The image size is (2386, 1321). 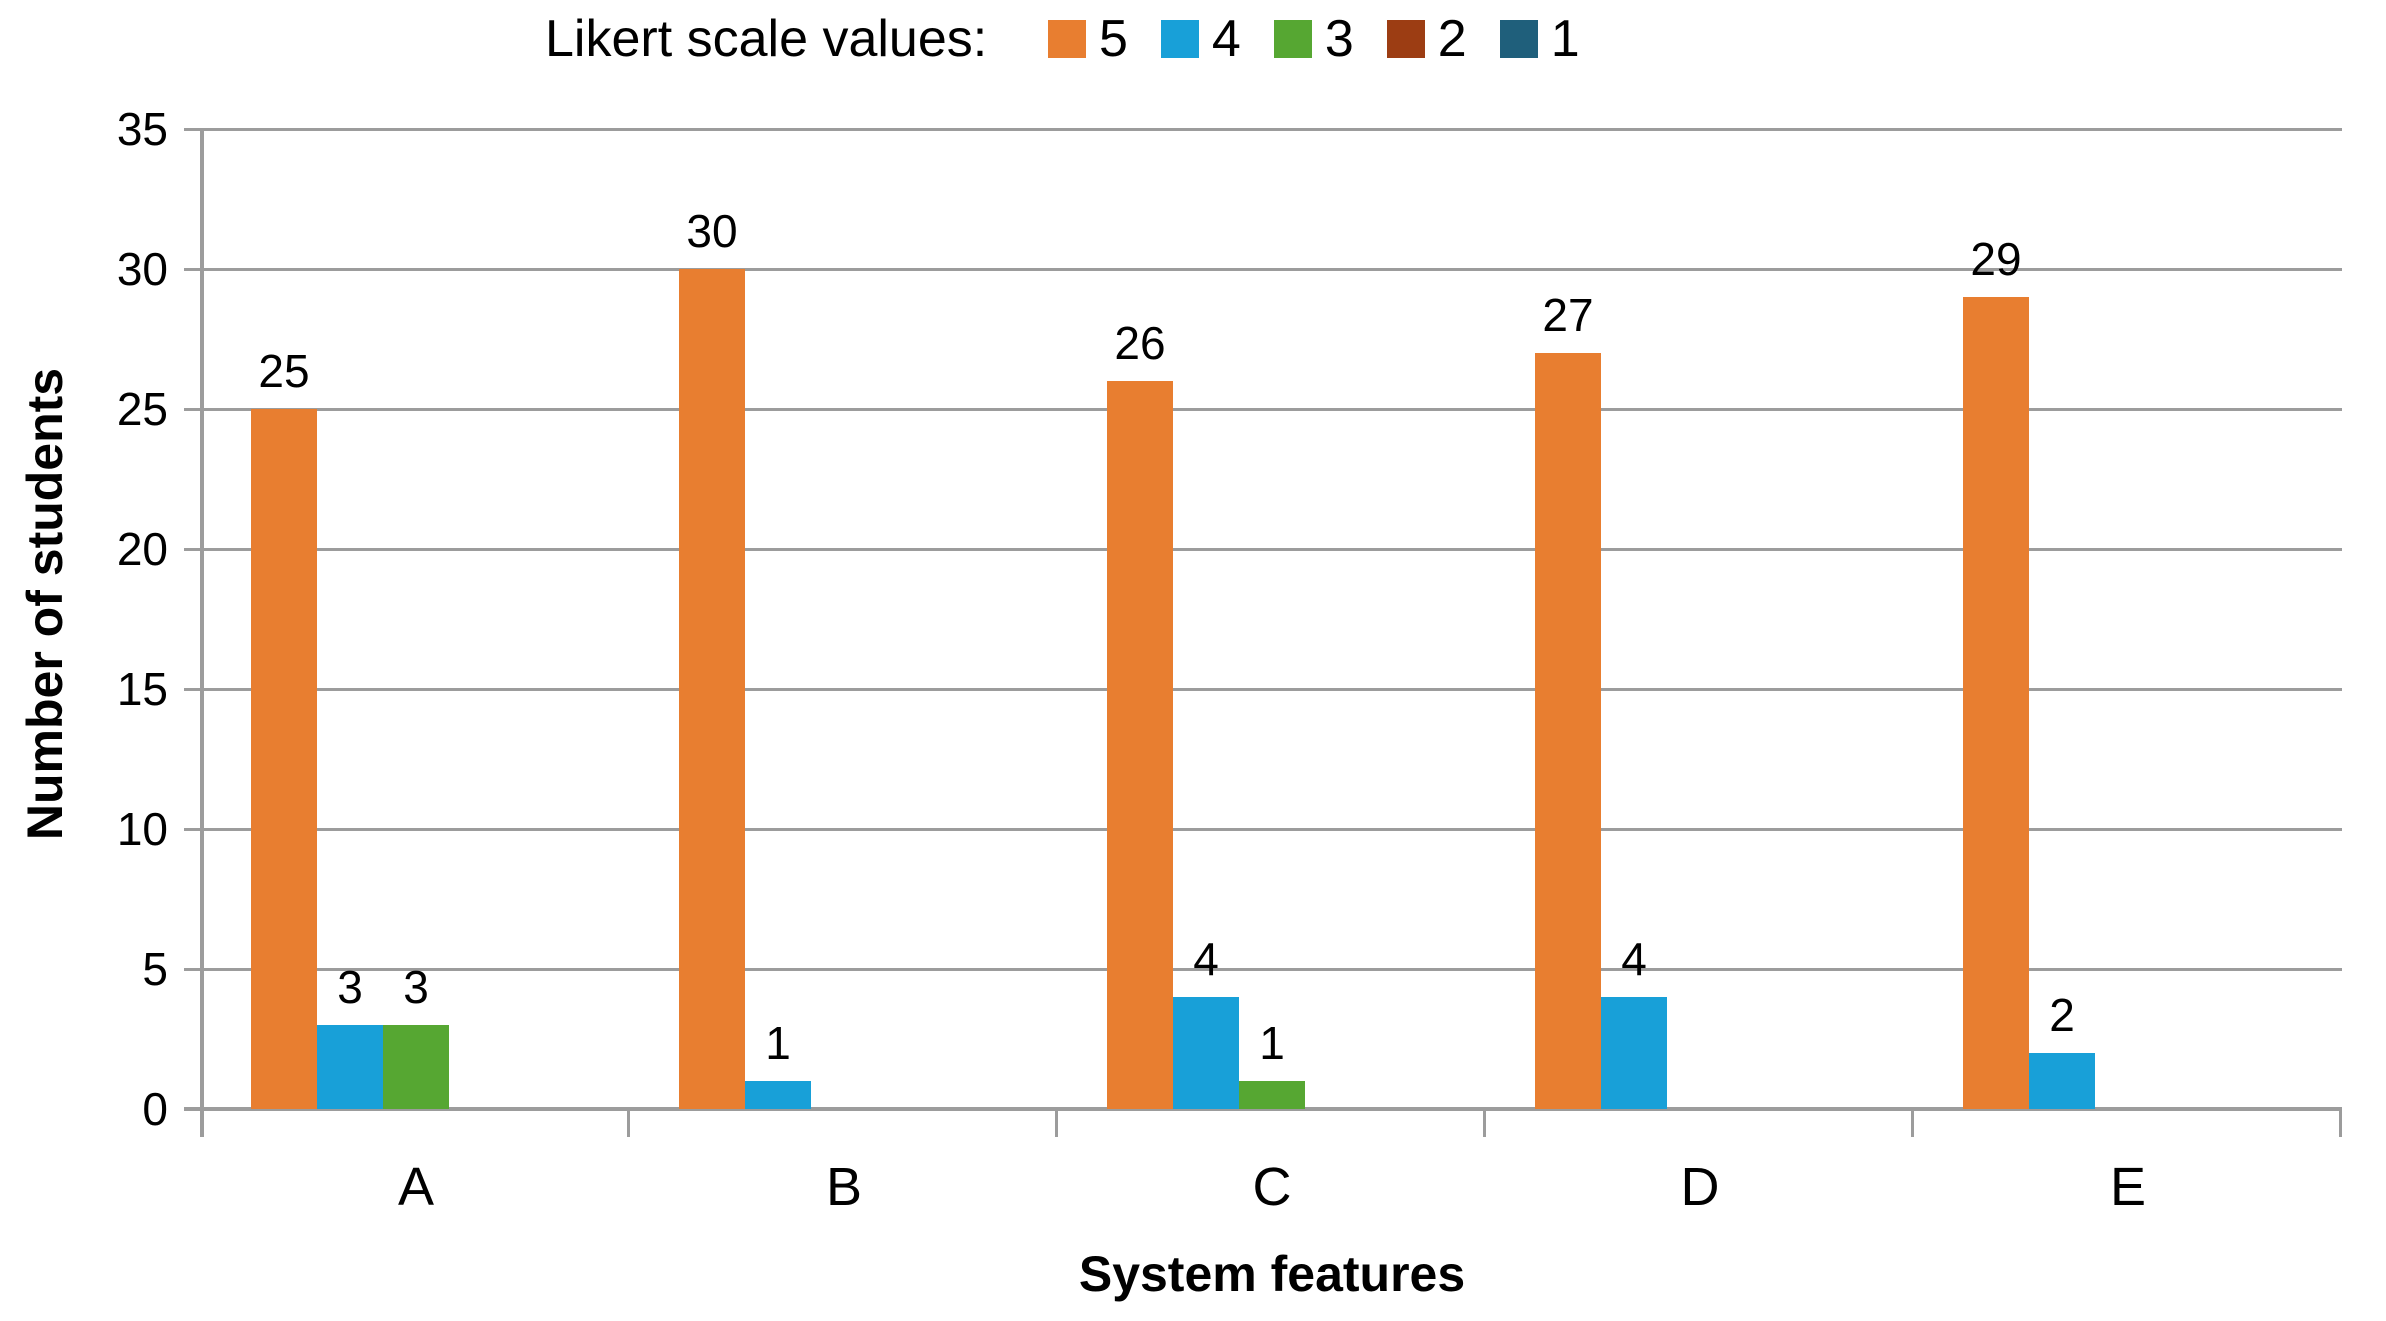 What do you see at coordinates (1088, 39) in the screenshot?
I see `legend-item-5: 5` at bounding box center [1088, 39].